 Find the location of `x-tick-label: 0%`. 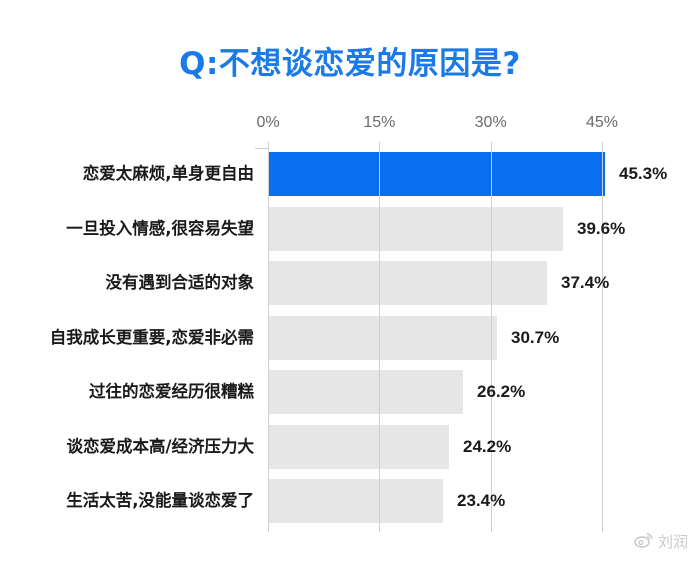

x-tick-label: 0% is located at coordinates (268, 122).